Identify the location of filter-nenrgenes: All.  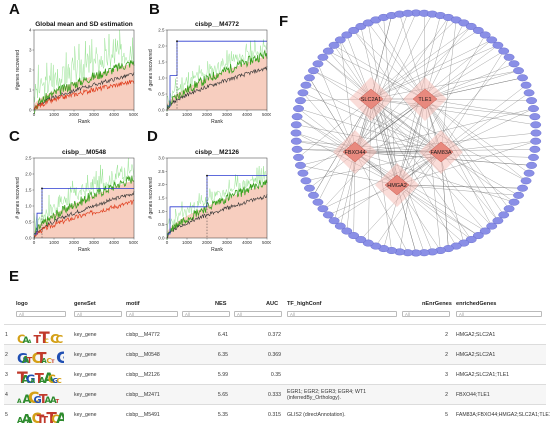
(426, 314).